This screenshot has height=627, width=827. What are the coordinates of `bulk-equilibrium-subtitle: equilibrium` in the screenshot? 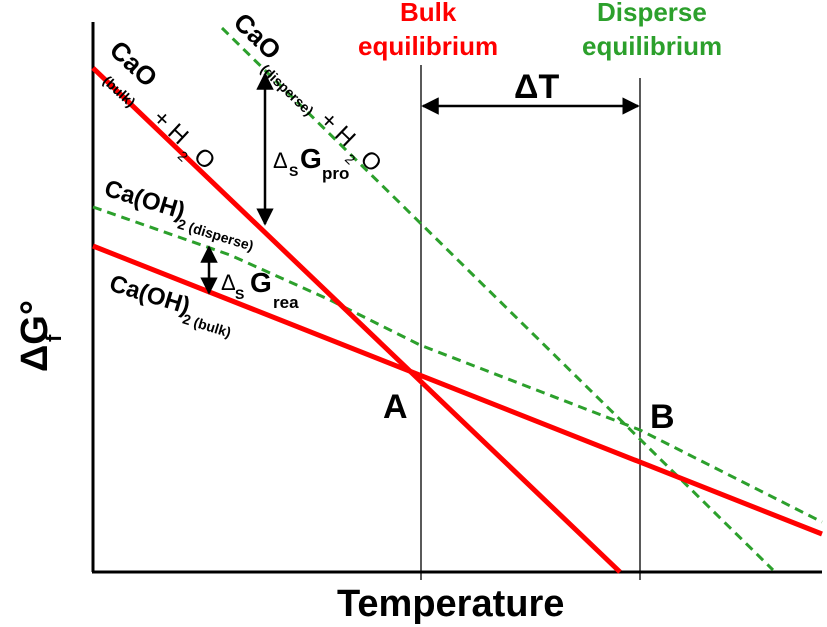 It's located at (428, 46).